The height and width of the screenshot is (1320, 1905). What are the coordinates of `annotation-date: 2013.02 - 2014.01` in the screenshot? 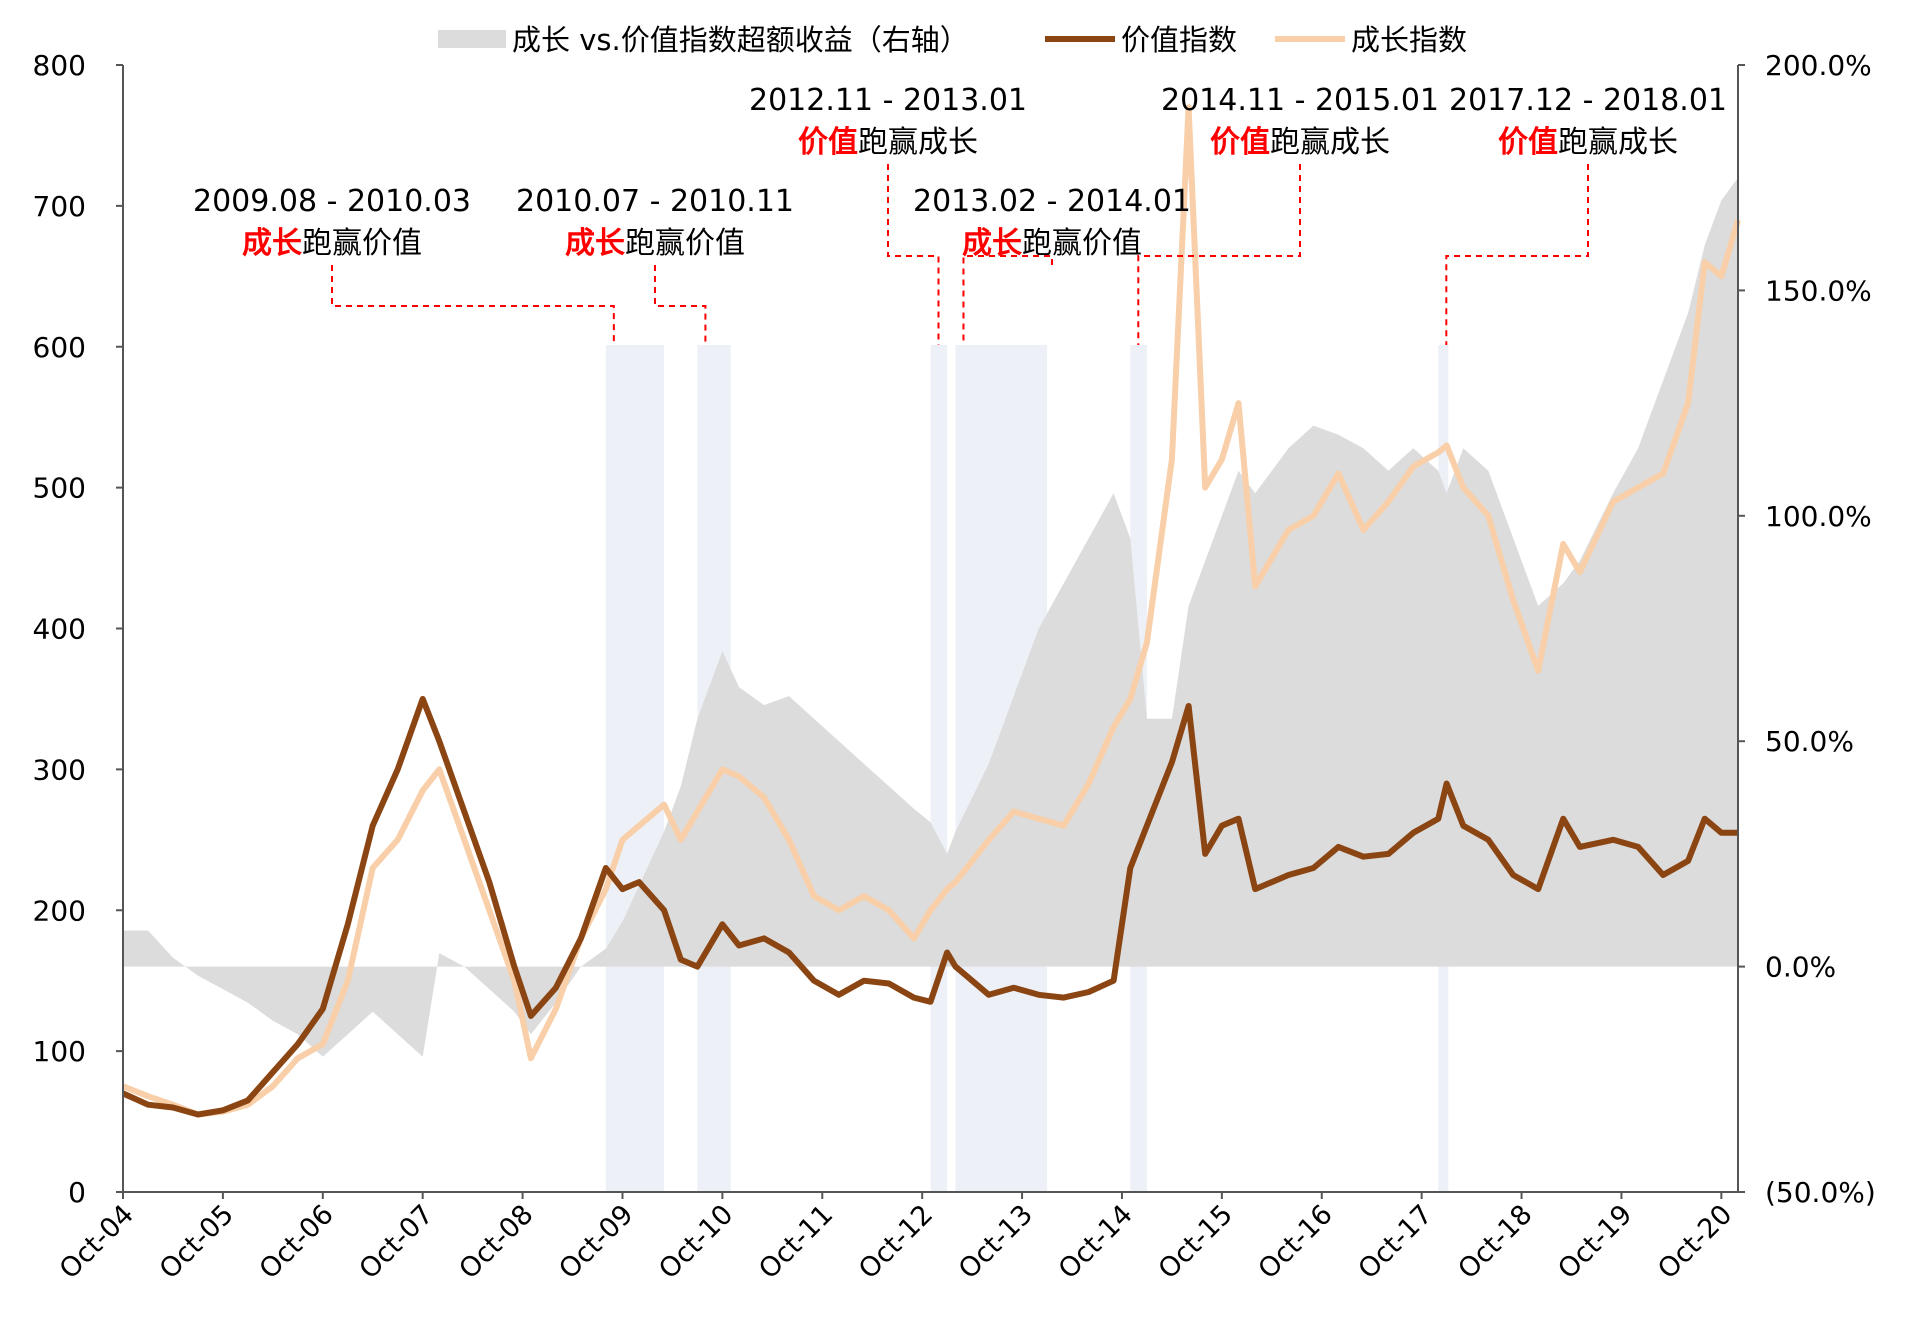 It's located at (1052, 201).